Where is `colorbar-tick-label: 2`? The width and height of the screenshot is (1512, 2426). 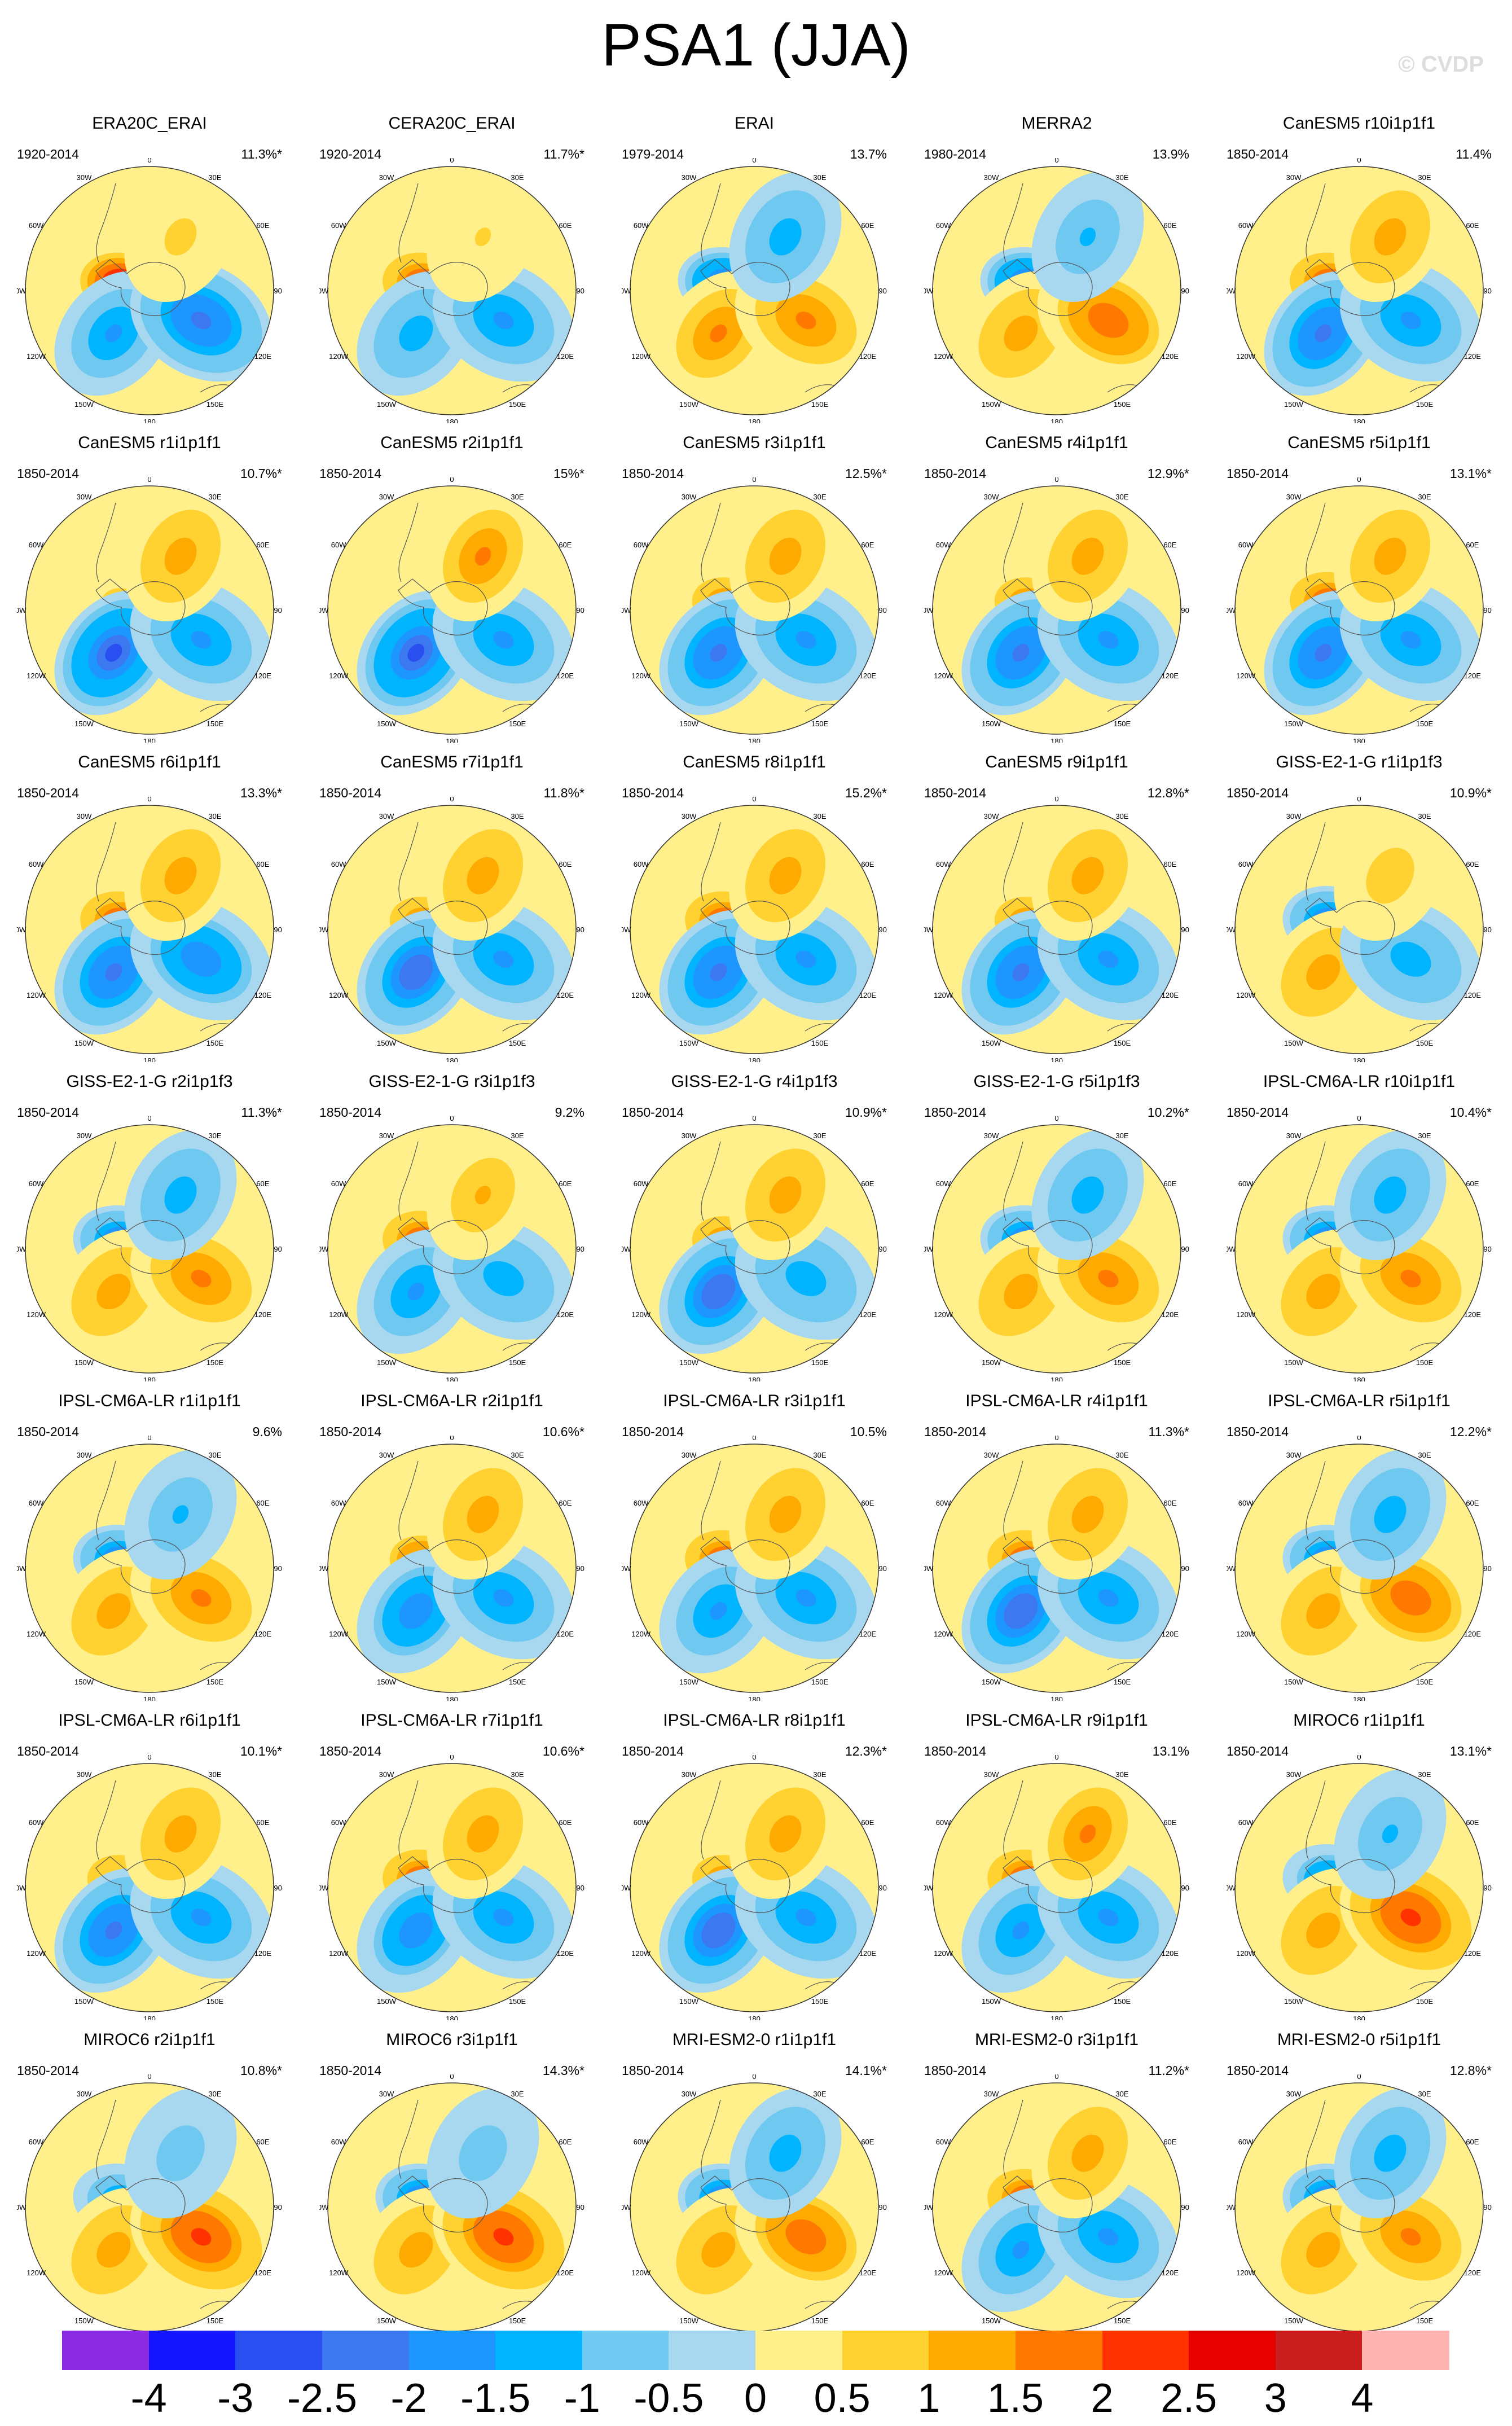 colorbar-tick-label: 2 is located at coordinates (1103, 2398).